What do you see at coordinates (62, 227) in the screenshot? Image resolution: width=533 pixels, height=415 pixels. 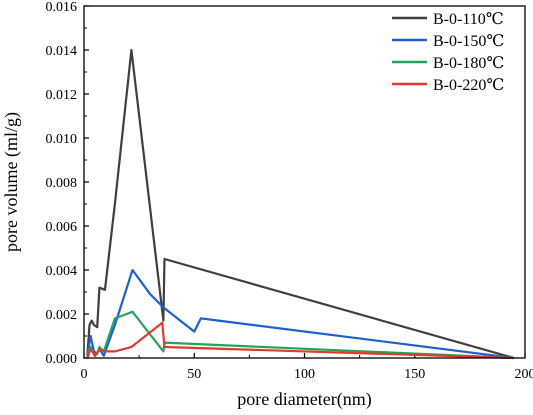 I see `y-tick-label: 0.006` at bounding box center [62, 227].